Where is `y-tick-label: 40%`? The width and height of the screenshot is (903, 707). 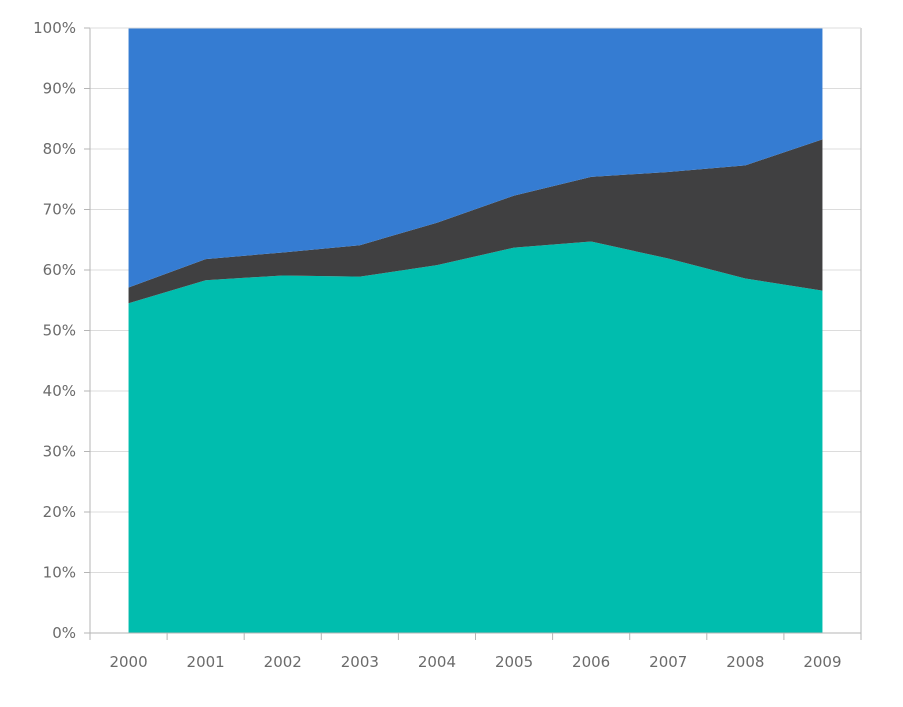 y-tick-label: 40% is located at coordinates (59, 391).